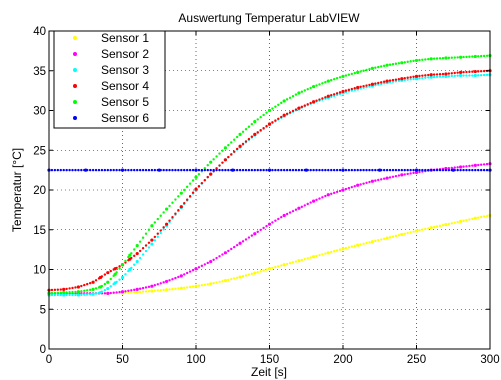 The width and height of the screenshot is (501, 380). What do you see at coordinates (43, 310) in the screenshot?
I see `y-tick-label: 5` at bounding box center [43, 310].